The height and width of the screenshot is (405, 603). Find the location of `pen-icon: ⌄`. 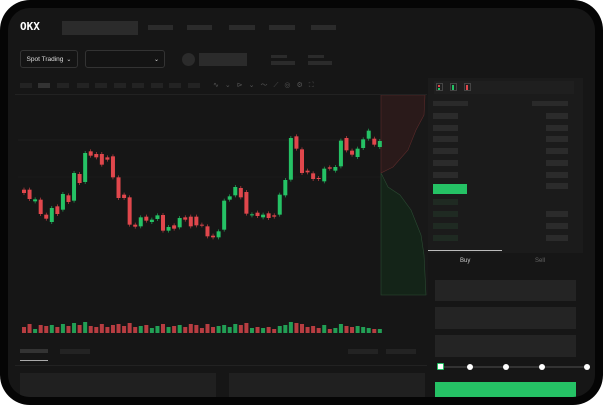

pen-icon: ⌄ is located at coordinates (230, 85).